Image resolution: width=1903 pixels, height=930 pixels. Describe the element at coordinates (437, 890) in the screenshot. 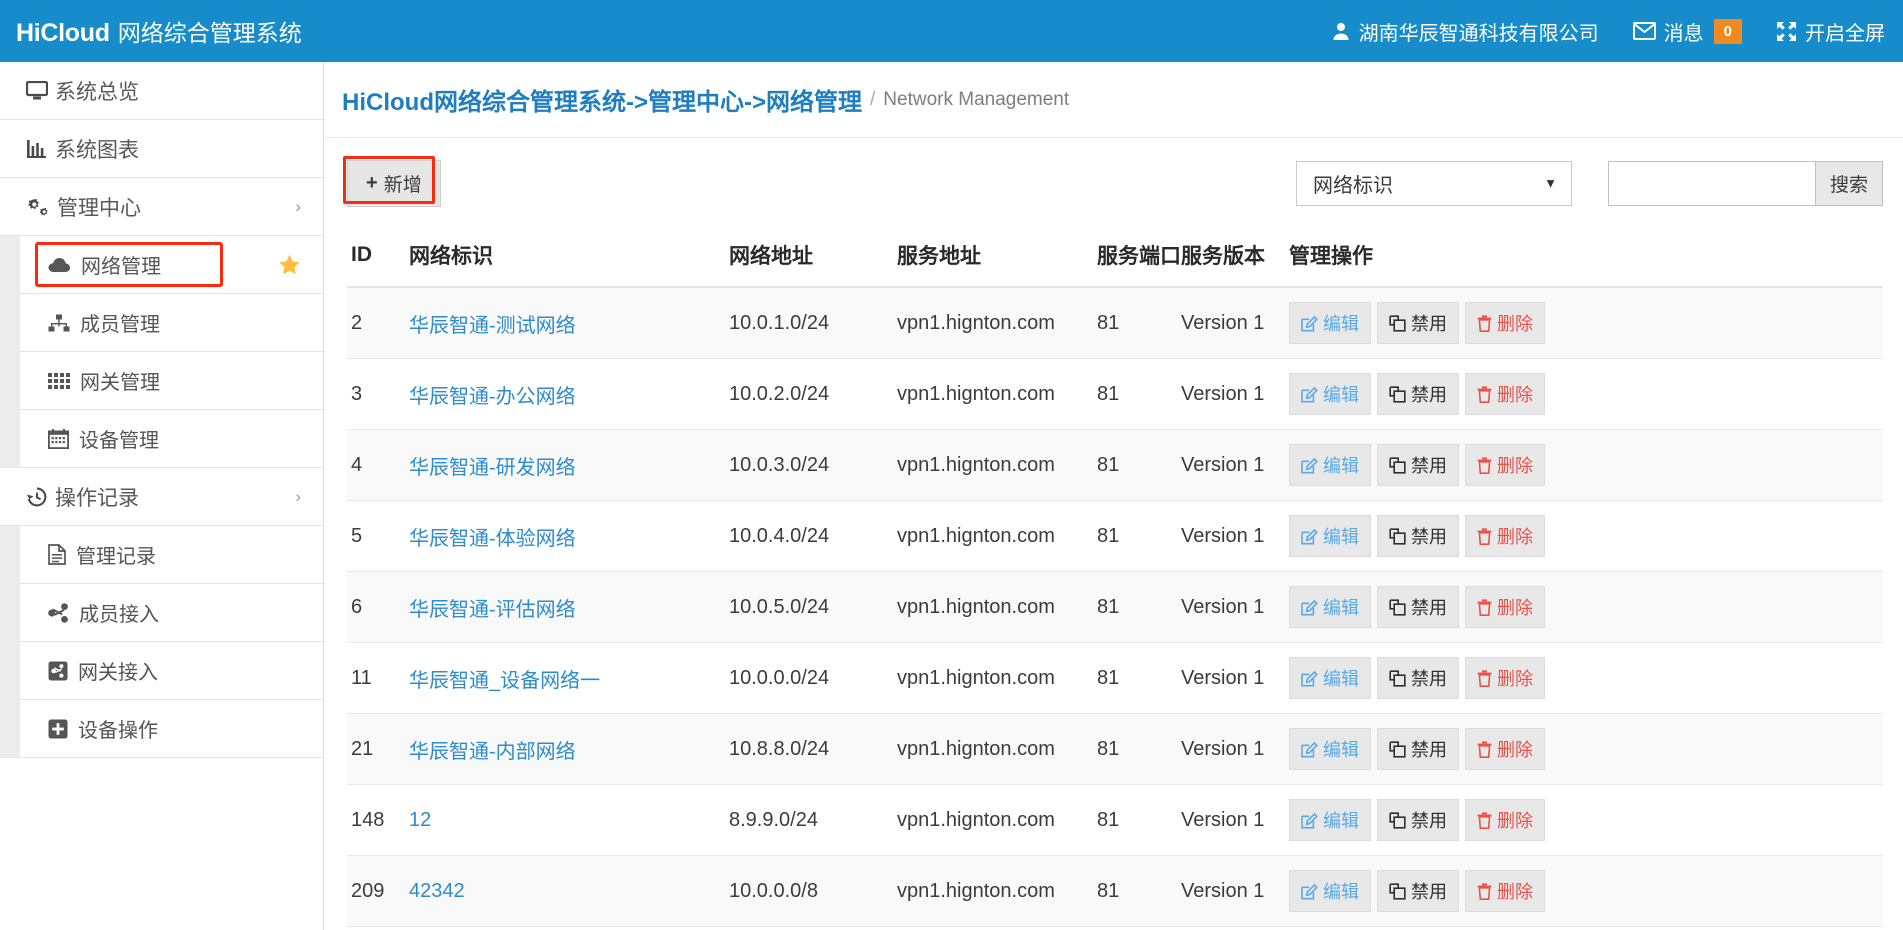

I see `network-name-link: 42342` at that location.